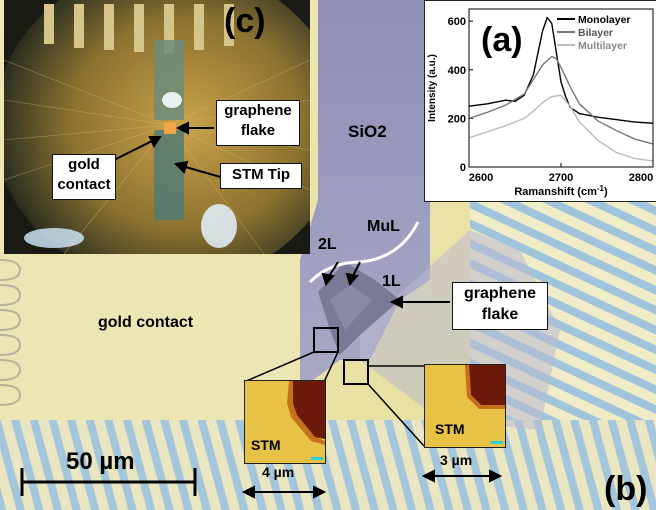 The width and height of the screenshot is (656, 510). I want to click on y-tick-label: 200, so click(457, 119).